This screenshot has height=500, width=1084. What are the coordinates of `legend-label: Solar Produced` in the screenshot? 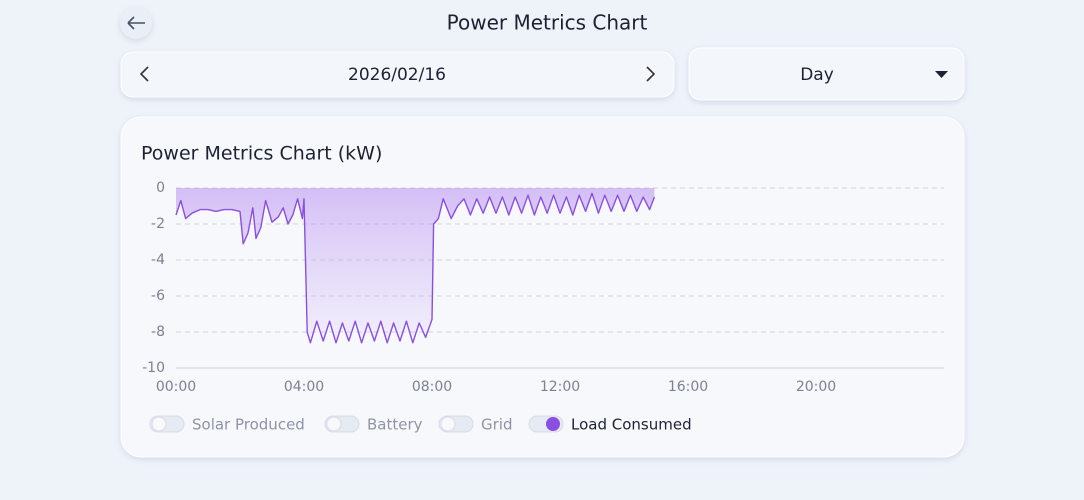 It's located at (248, 425).